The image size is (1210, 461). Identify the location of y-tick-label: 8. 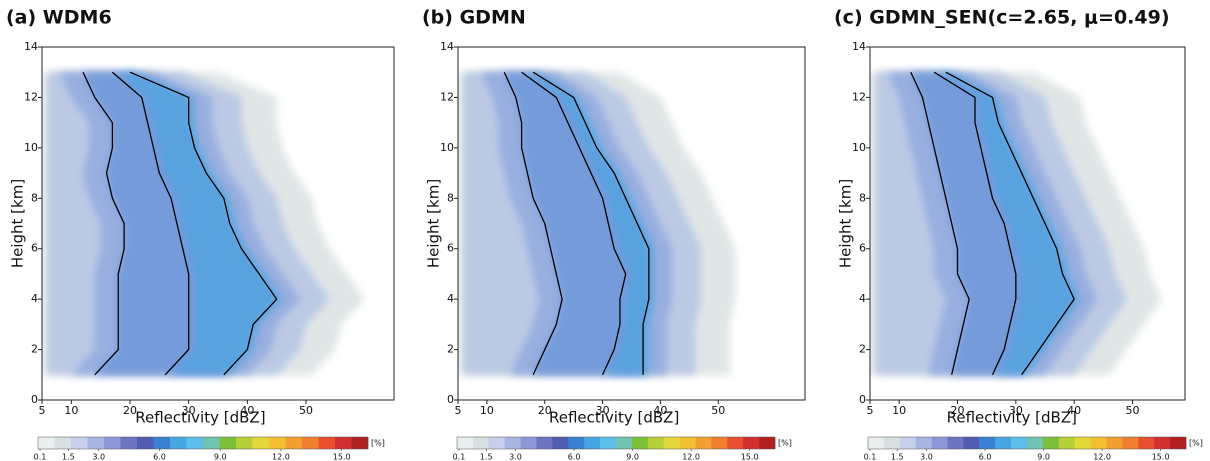
(34, 197).